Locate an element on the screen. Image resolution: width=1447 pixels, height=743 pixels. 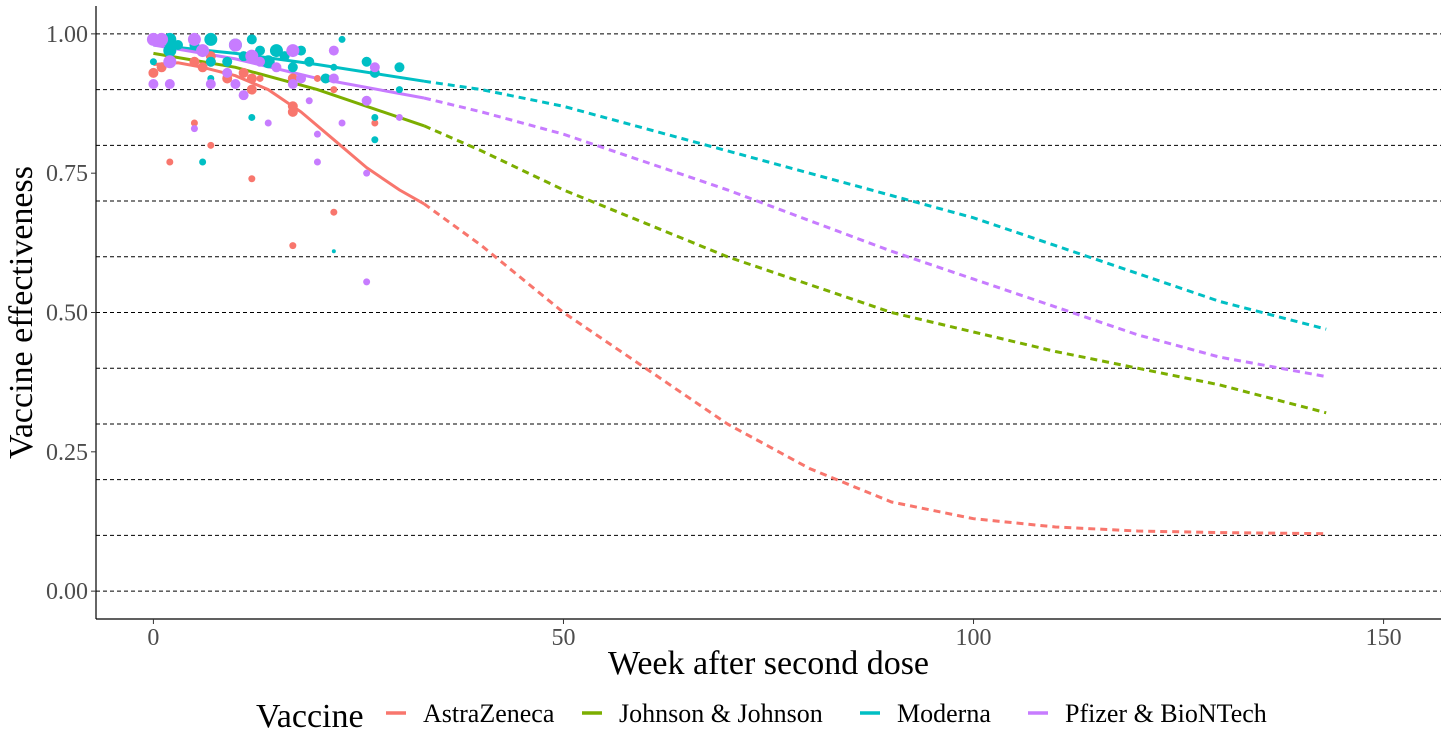
x-tick-label: 0 is located at coordinates (153, 638).